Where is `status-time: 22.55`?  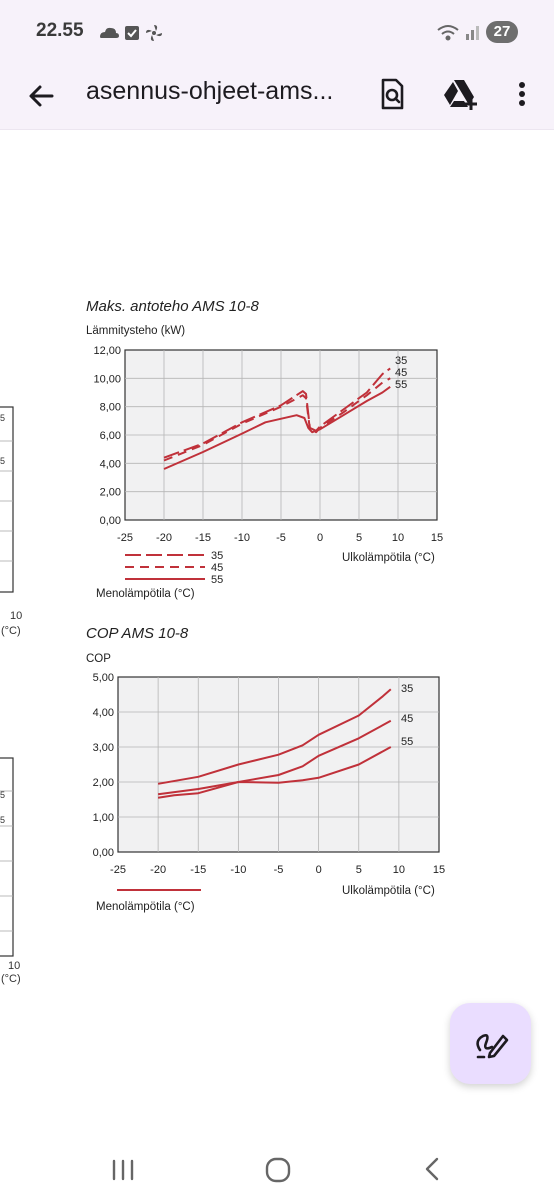 status-time: 22.55 is located at coordinates (60, 30).